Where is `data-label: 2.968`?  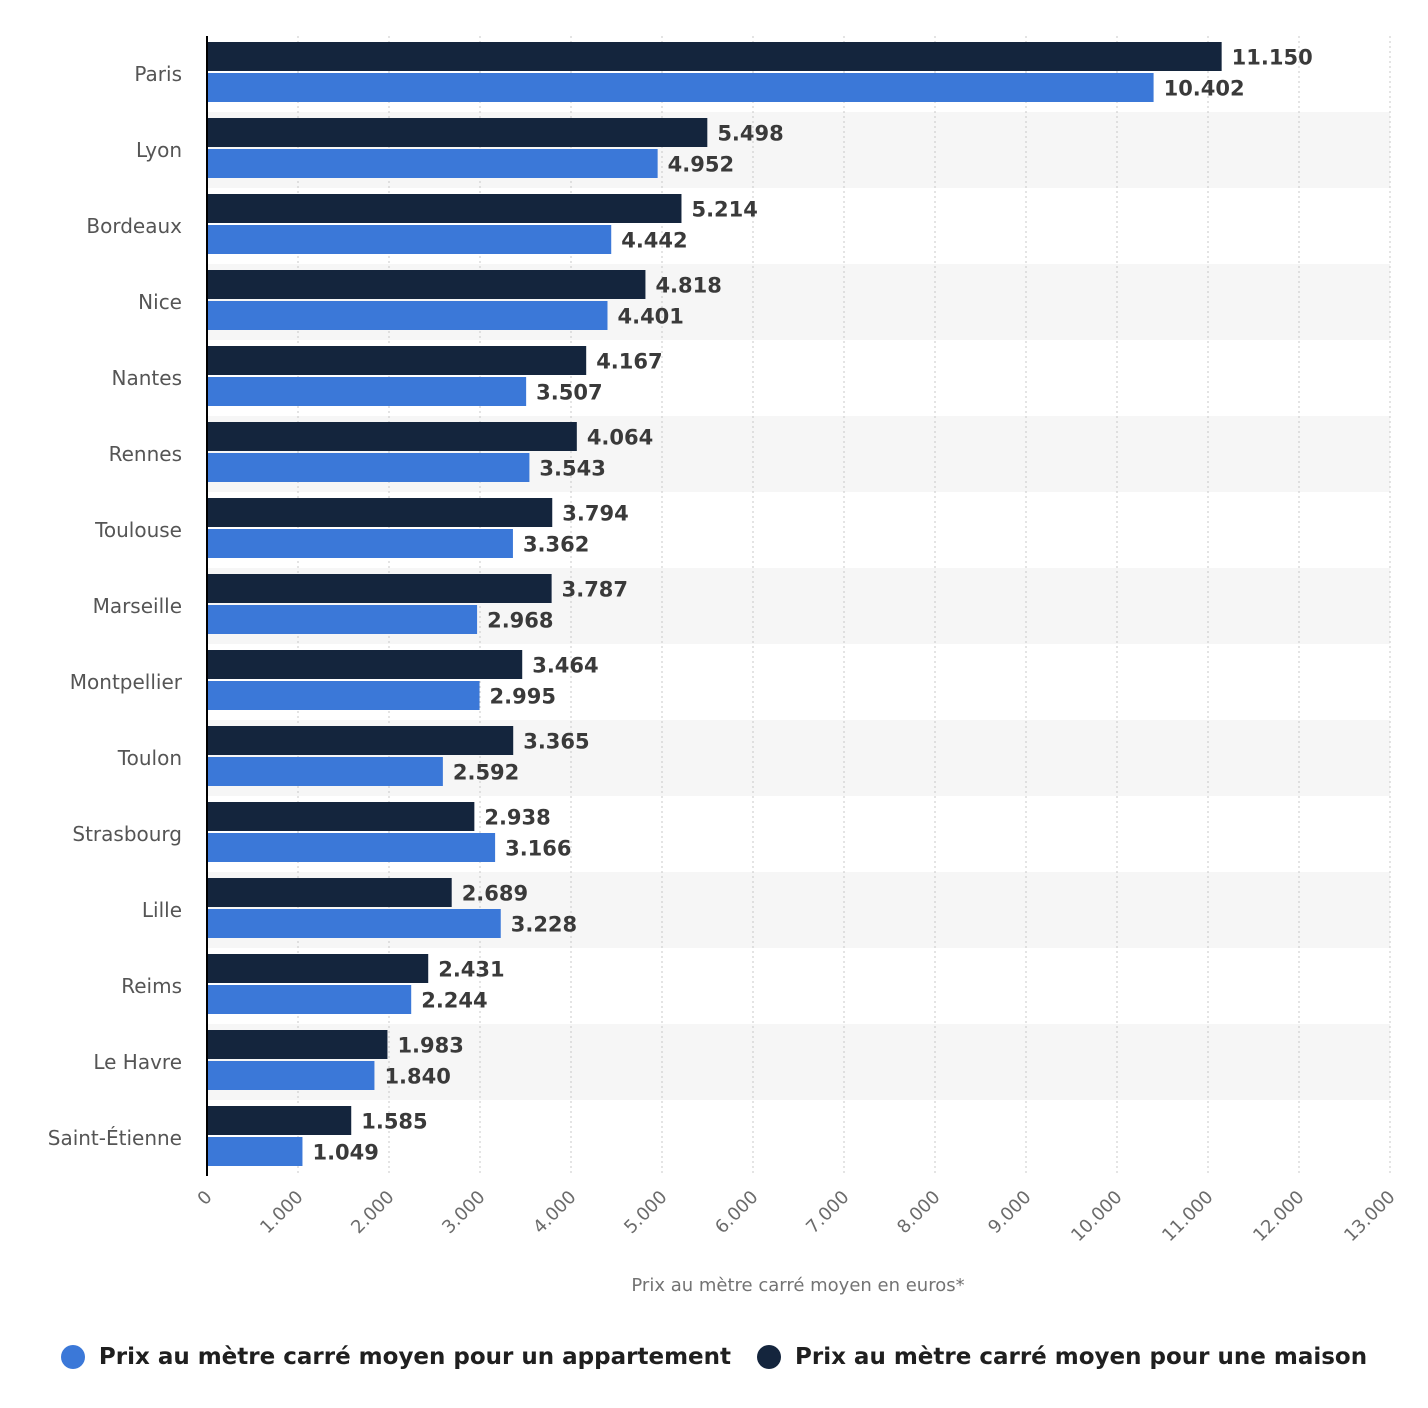
data-label: 2.968 is located at coordinates (520, 621).